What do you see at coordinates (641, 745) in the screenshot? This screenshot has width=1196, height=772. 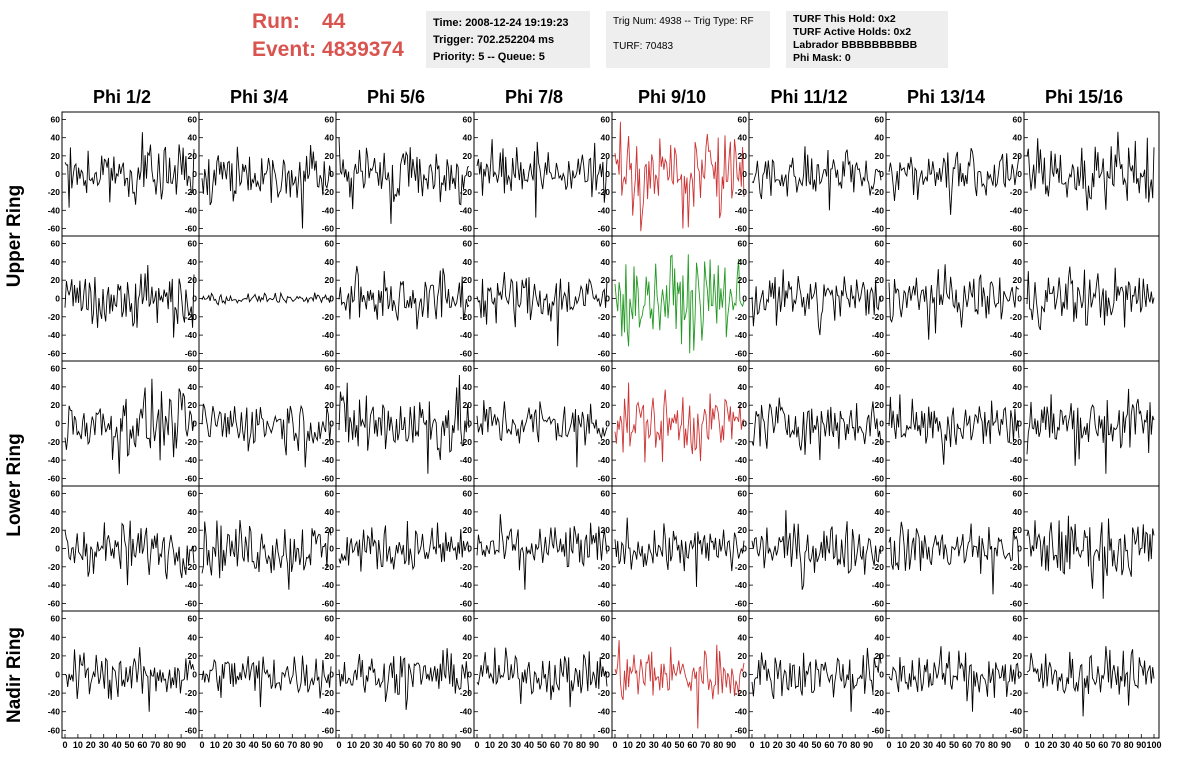 I see `x-tick-label: 20` at bounding box center [641, 745].